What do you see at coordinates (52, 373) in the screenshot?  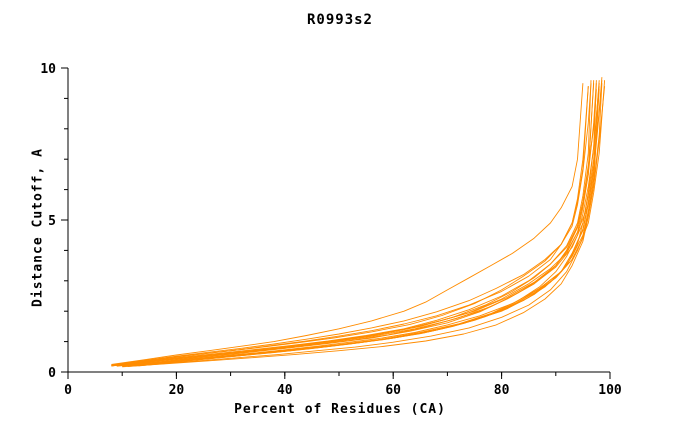 I see `y-tick-label: 0` at bounding box center [52, 373].